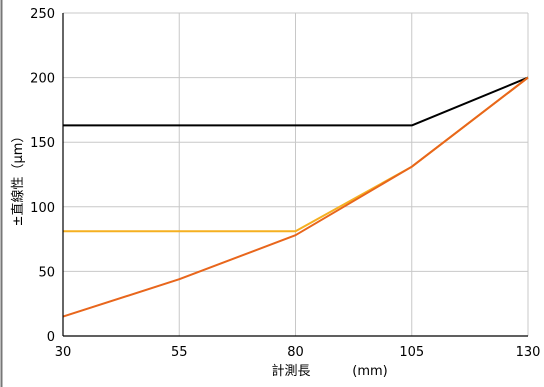 Image resolution: width=544 pixels, height=387 pixels. What do you see at coordinates (528, 352) in the screenshot?
I see `x-tick-label: 130` at bounding box center [528, 352].